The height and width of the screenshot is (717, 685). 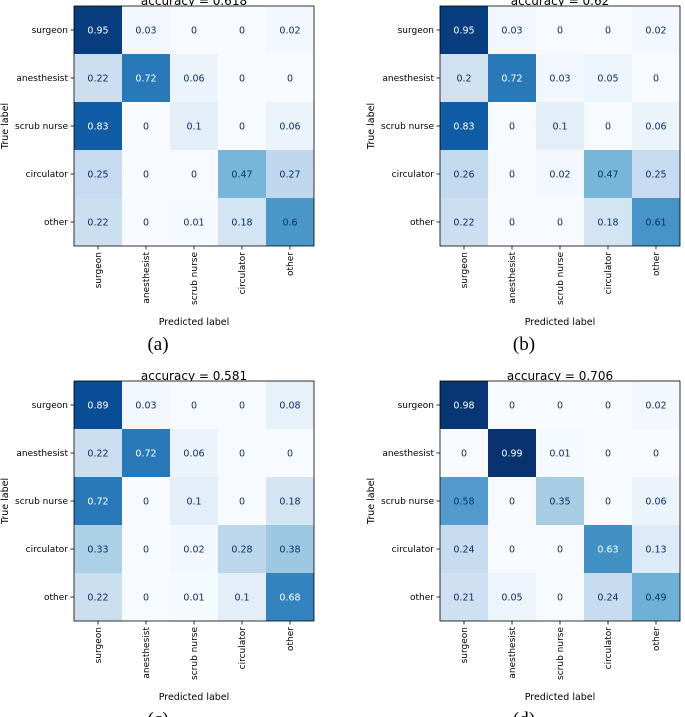 What do you see at coordinates (511, 598) in the screenshot?
I see `cell-value-label: 0.05` at bounding box center [511, 598].